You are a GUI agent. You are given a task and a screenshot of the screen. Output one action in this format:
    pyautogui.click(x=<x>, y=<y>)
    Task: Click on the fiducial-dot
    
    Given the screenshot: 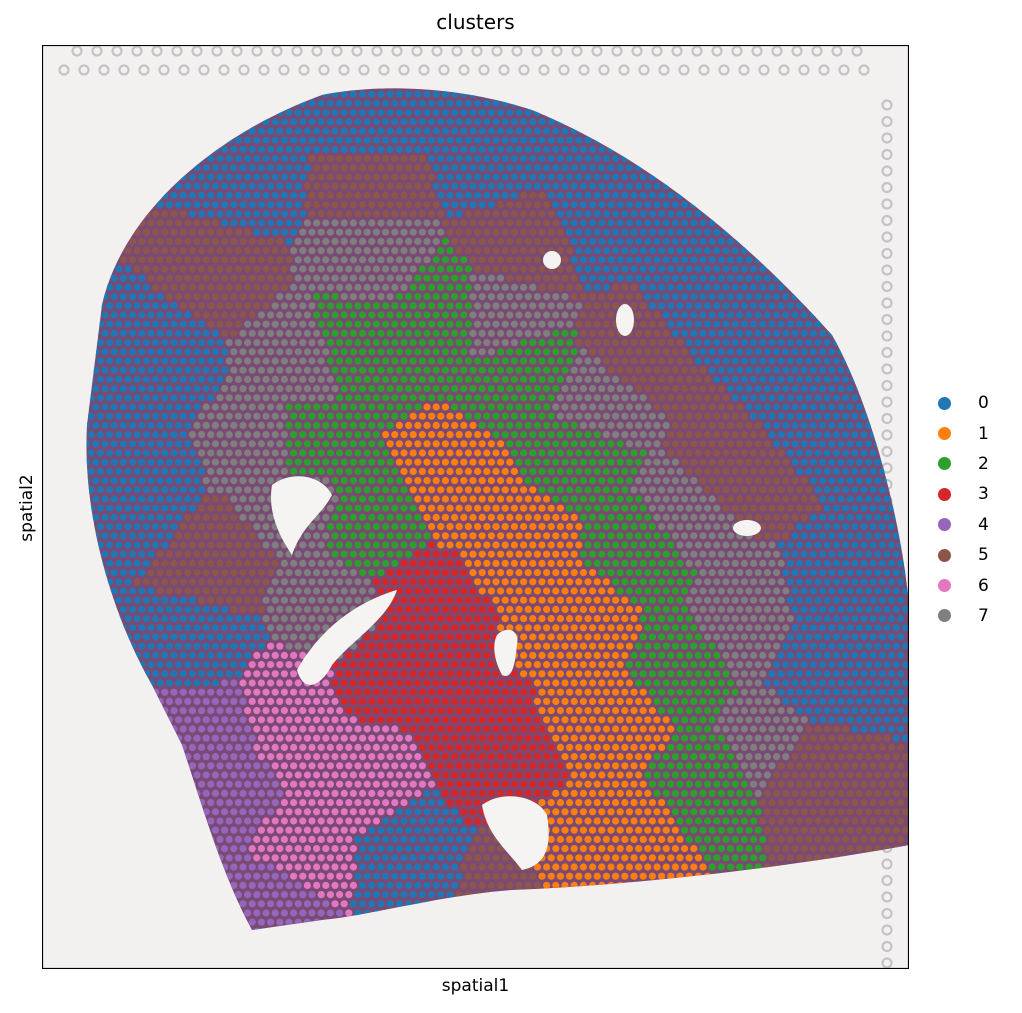 What is the action you would take?
    pyautogui.click(x=817, y=51)
    